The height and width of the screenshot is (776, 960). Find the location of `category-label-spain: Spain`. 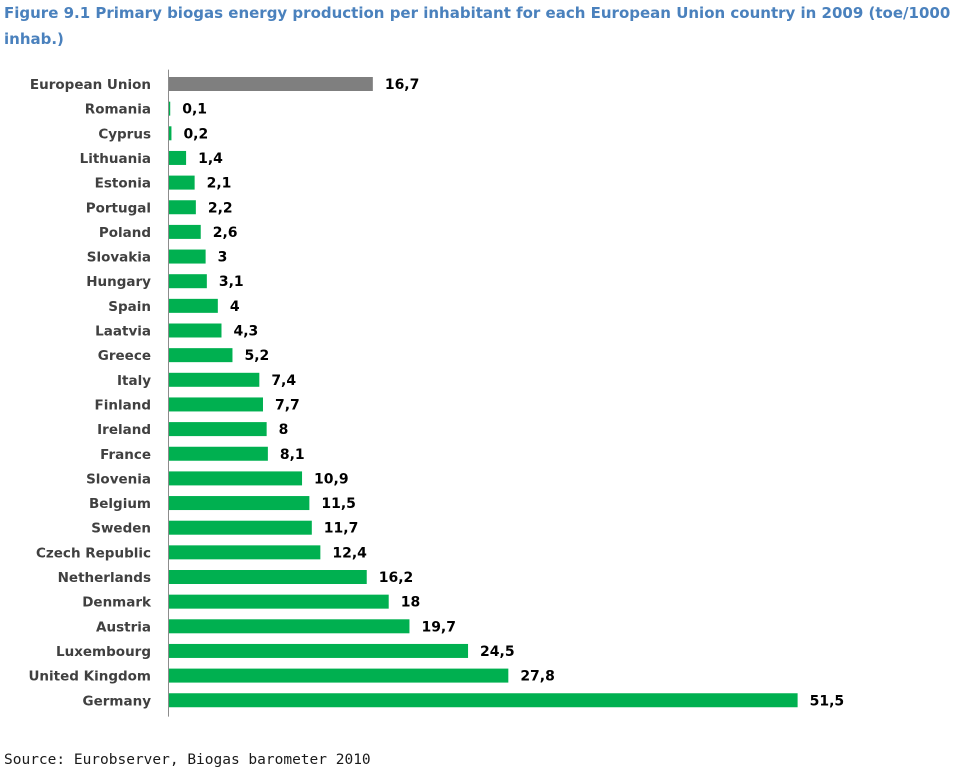

category-label-spain: Spain is located at coordinates (129, 307).